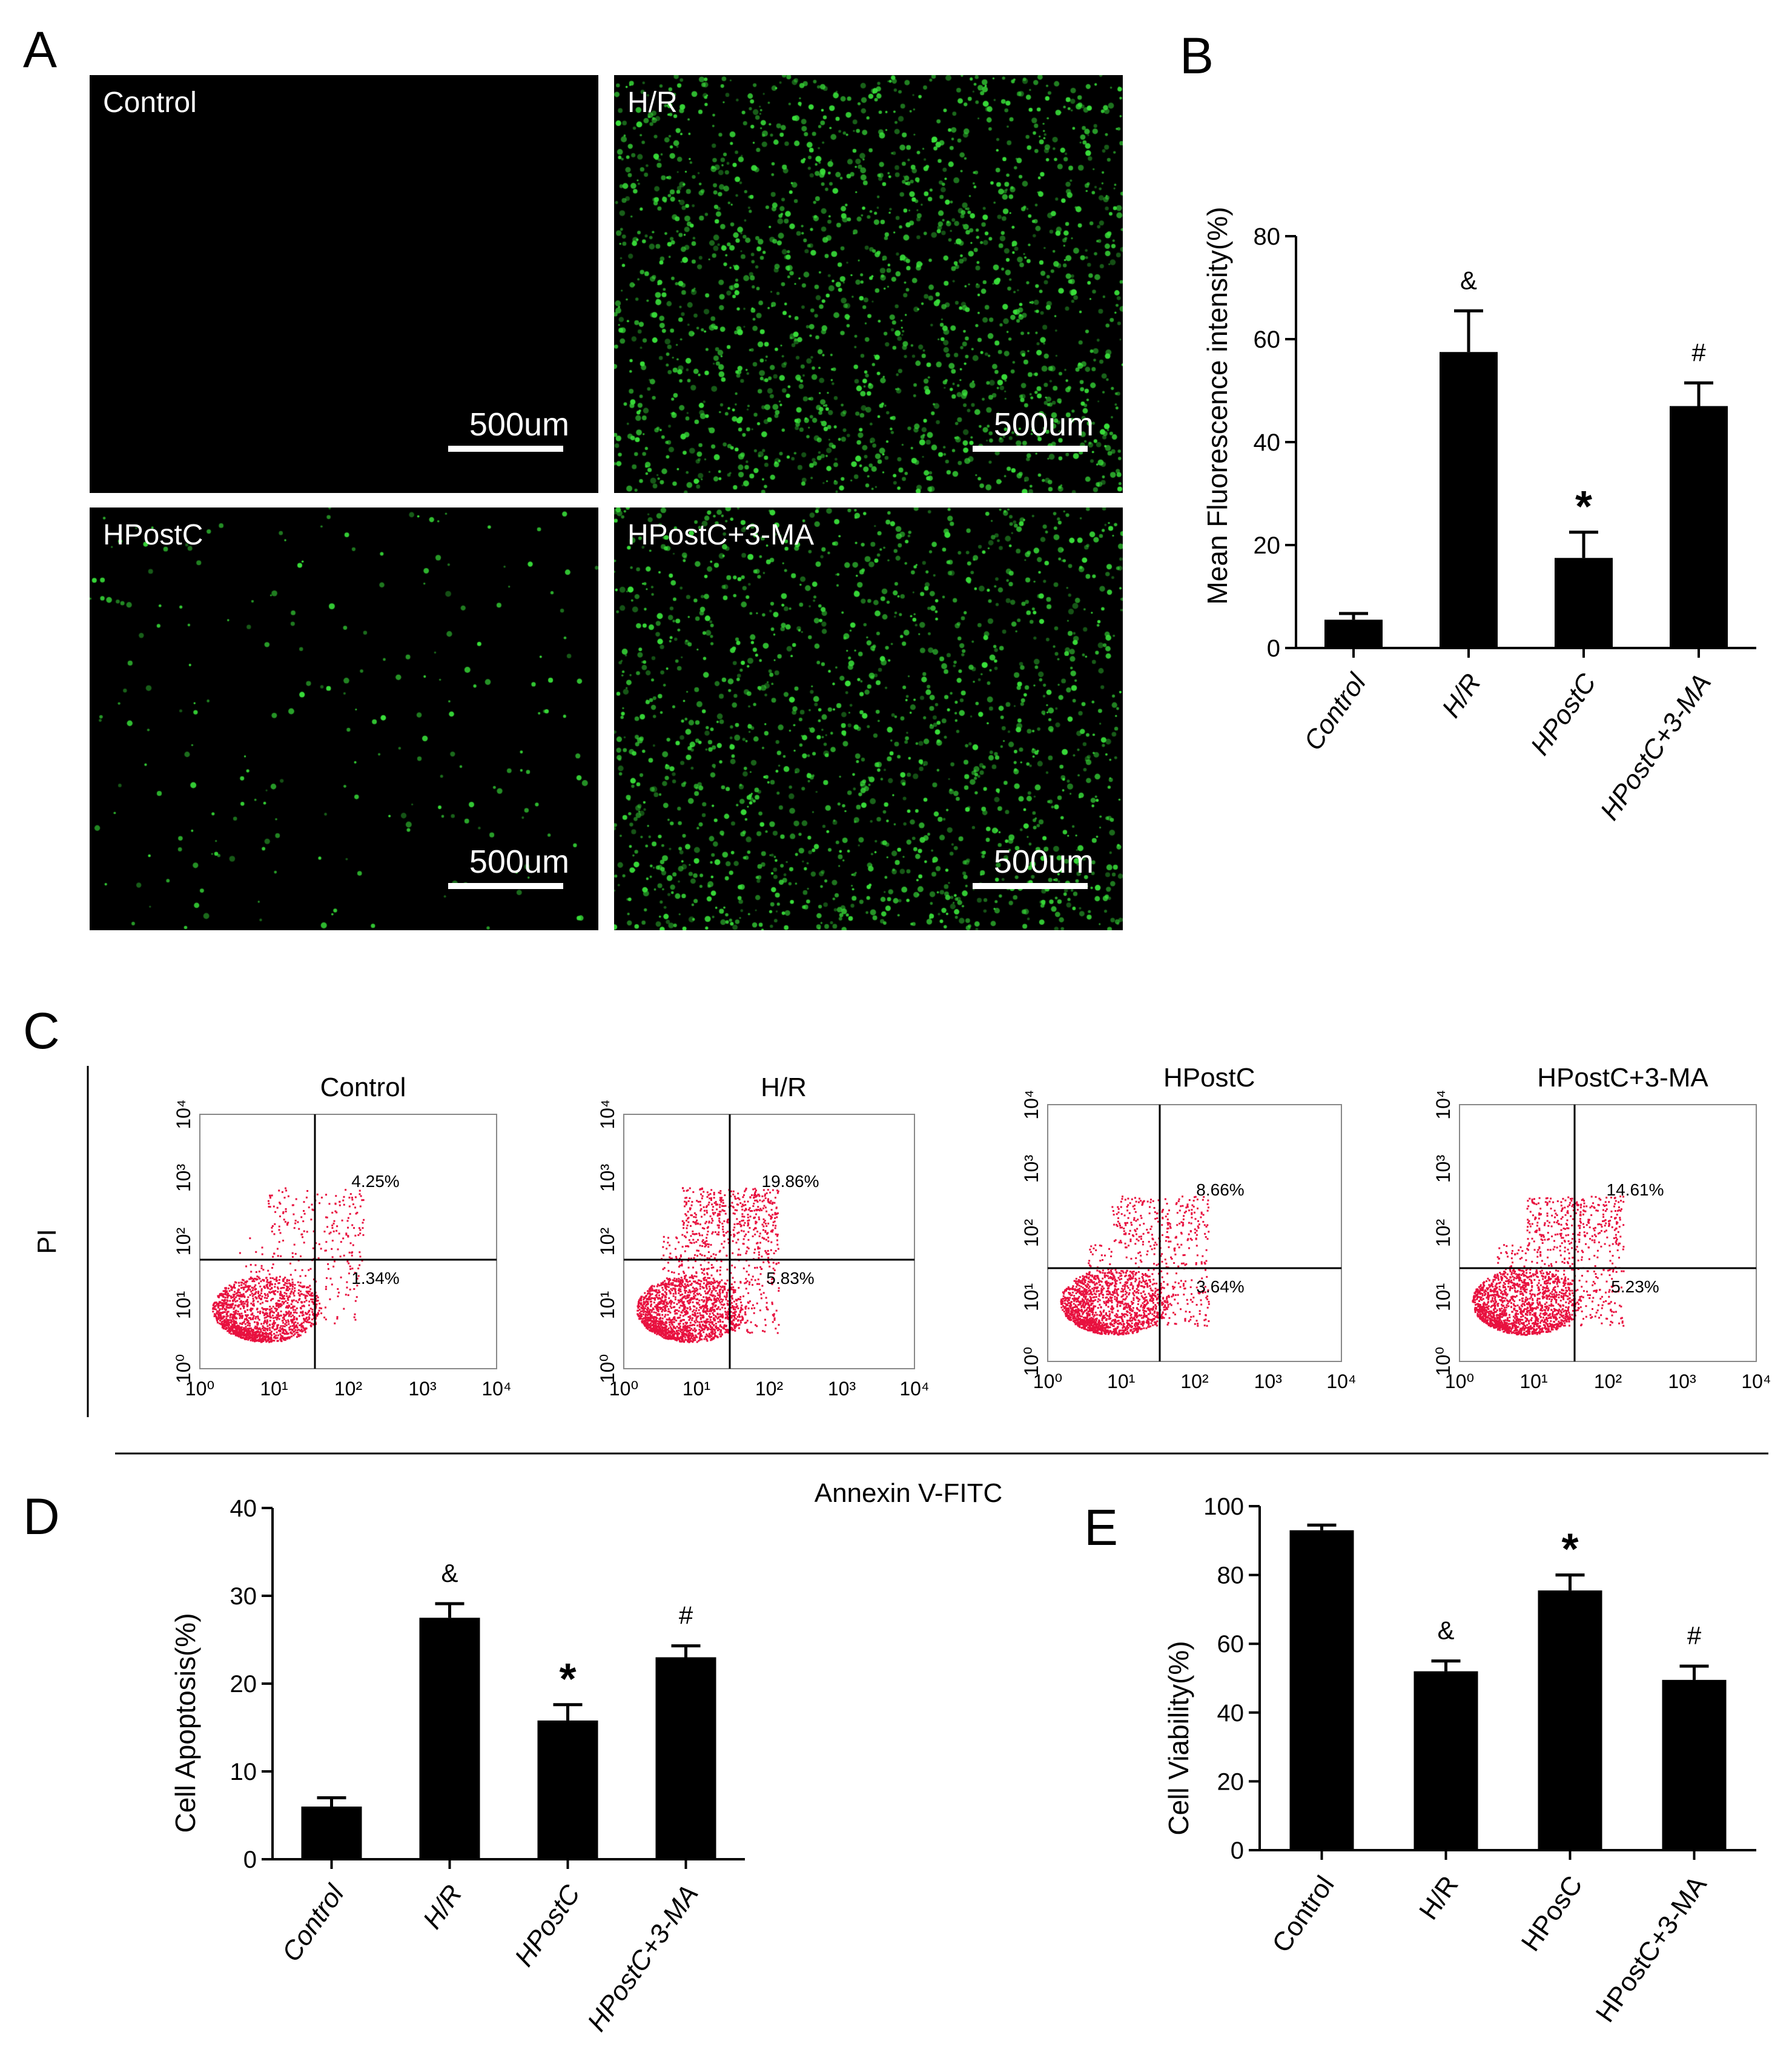  Describe the element at coordinates (344, 284) in the screenshot. I see `micrograph-control: Control 500um` at that location.